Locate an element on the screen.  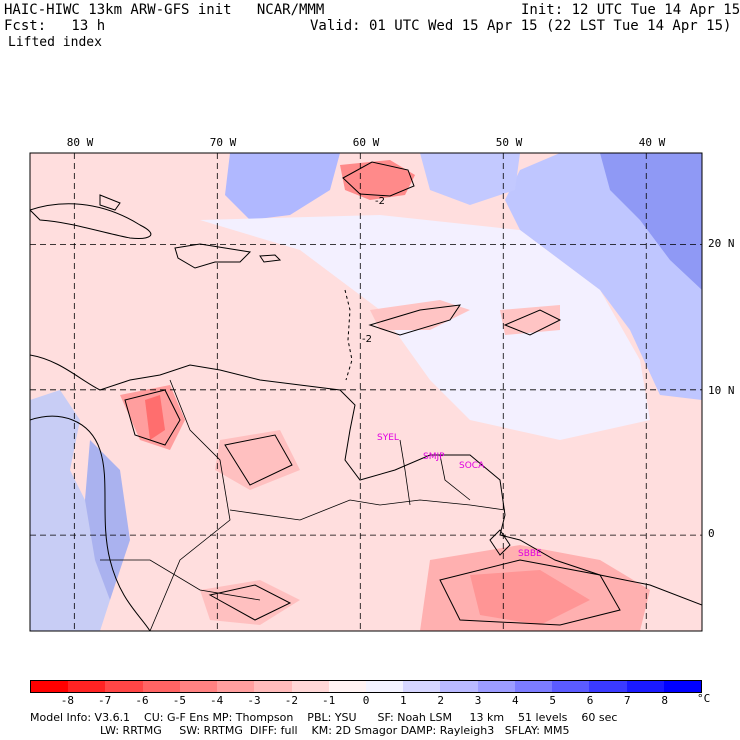
stable-core-east is located at coordinates (651, 221).